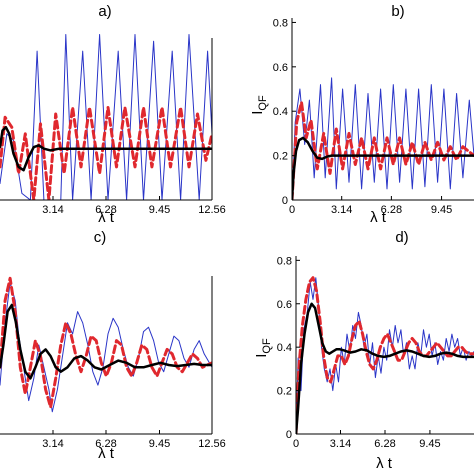 The image size is (474, 474). What do you see at coordinates (100, 237) in the screenshot?
I see `panel-label: c)` at bounding box center [100, 237].